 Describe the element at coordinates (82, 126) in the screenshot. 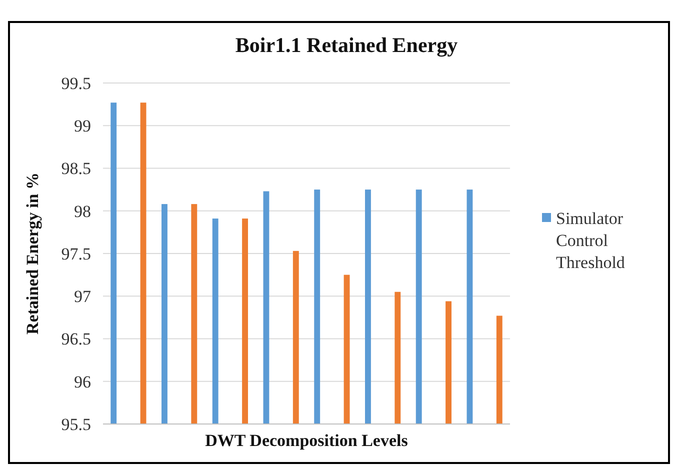

I see `y-tick-label: 99` at that location.